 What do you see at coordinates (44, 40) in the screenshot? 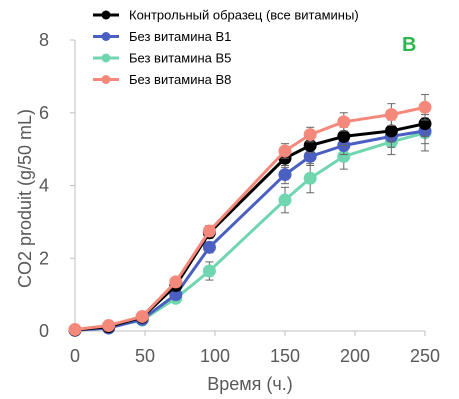
I see `y-tick-label: 8` at bounding box center [44, 40].